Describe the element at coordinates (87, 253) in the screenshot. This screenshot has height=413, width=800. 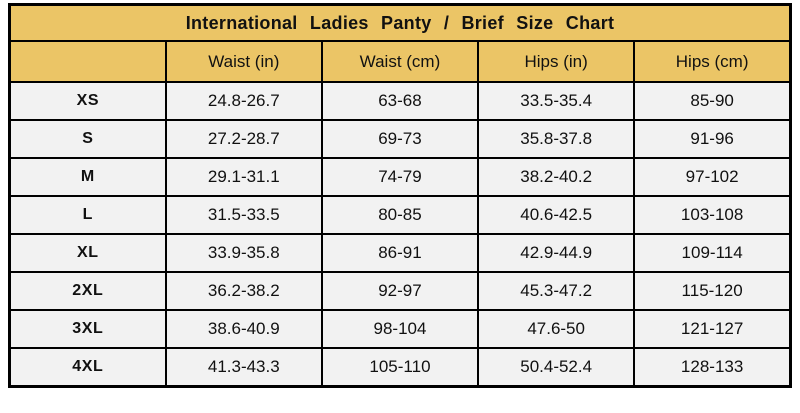
I see `size-label: XL` at that location.